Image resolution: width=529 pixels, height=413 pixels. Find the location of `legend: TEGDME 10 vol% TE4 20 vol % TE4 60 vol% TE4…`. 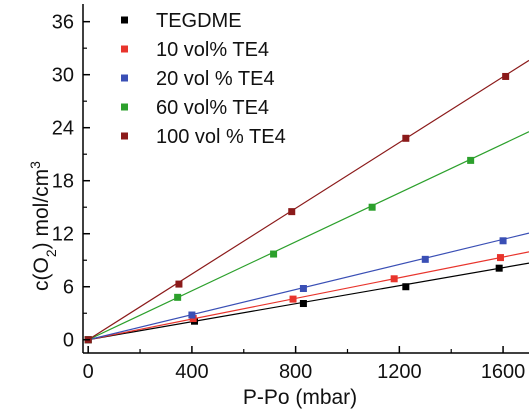

legend: TEGDME 10 vol% TE4 20 vol % TE4 60 vol% TE4… is located at coordinates (203, 79).